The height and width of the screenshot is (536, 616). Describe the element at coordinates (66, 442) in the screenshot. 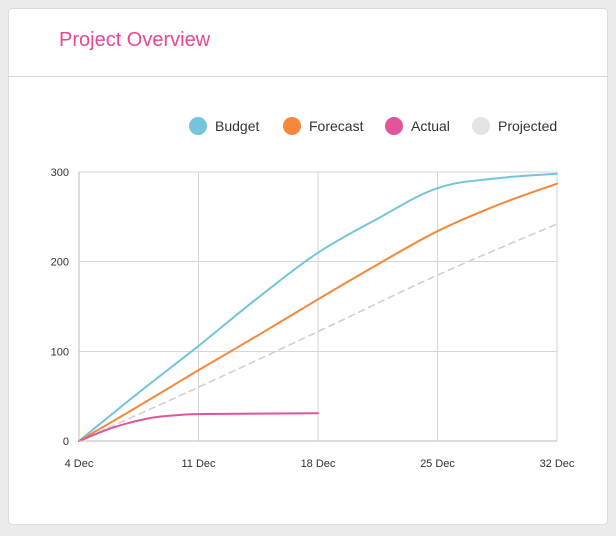

I see `y-tick-label: 0` at that location.